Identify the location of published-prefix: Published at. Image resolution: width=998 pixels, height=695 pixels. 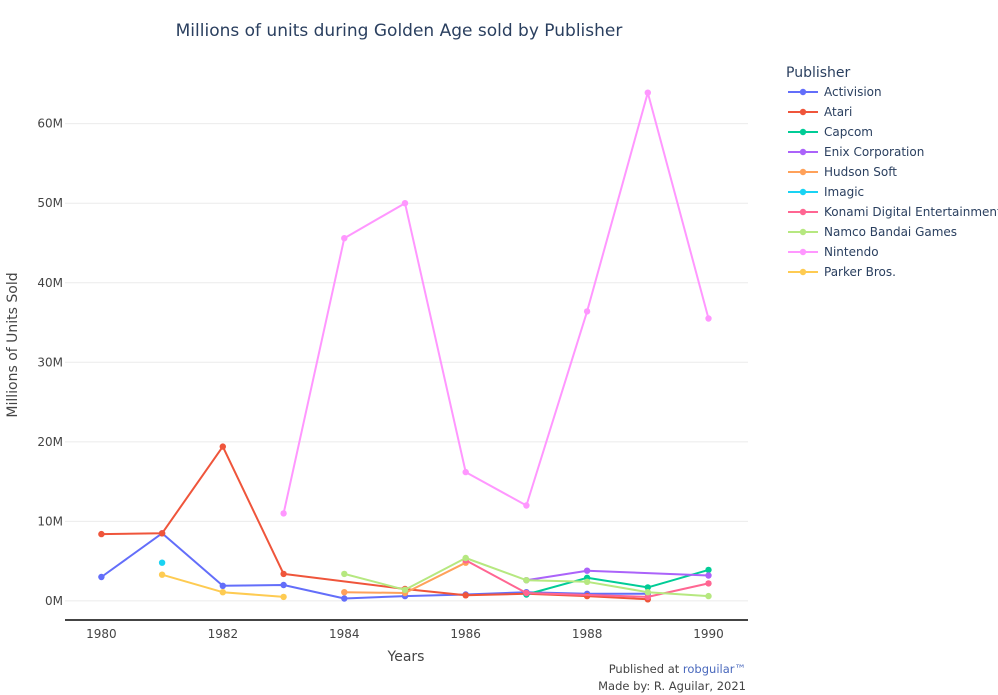
(646, 669).